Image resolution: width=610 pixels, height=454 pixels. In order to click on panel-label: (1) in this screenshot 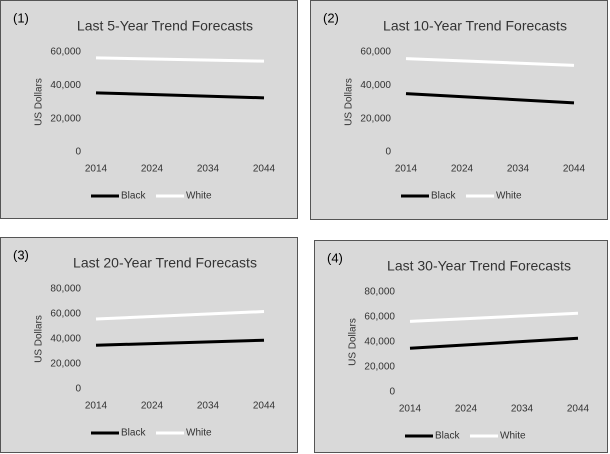, I will do `click(21, 17)`.